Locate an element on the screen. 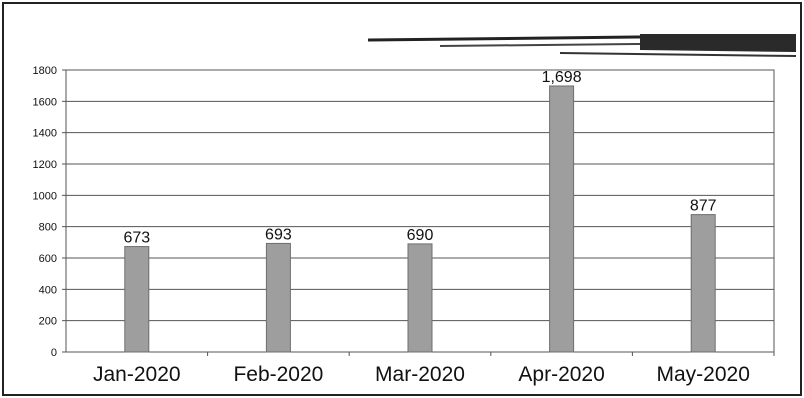 This screenshot has width=804, height=398. x-tick-label: Apr-2020 is located at coordinates (561, 374).